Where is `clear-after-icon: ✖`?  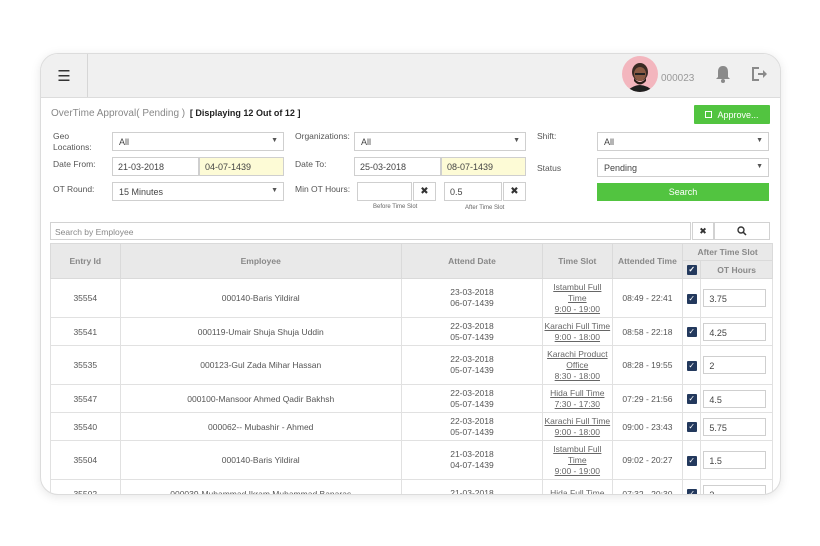 clear-after-icon: ✖ is located at coordinates (514, 191).